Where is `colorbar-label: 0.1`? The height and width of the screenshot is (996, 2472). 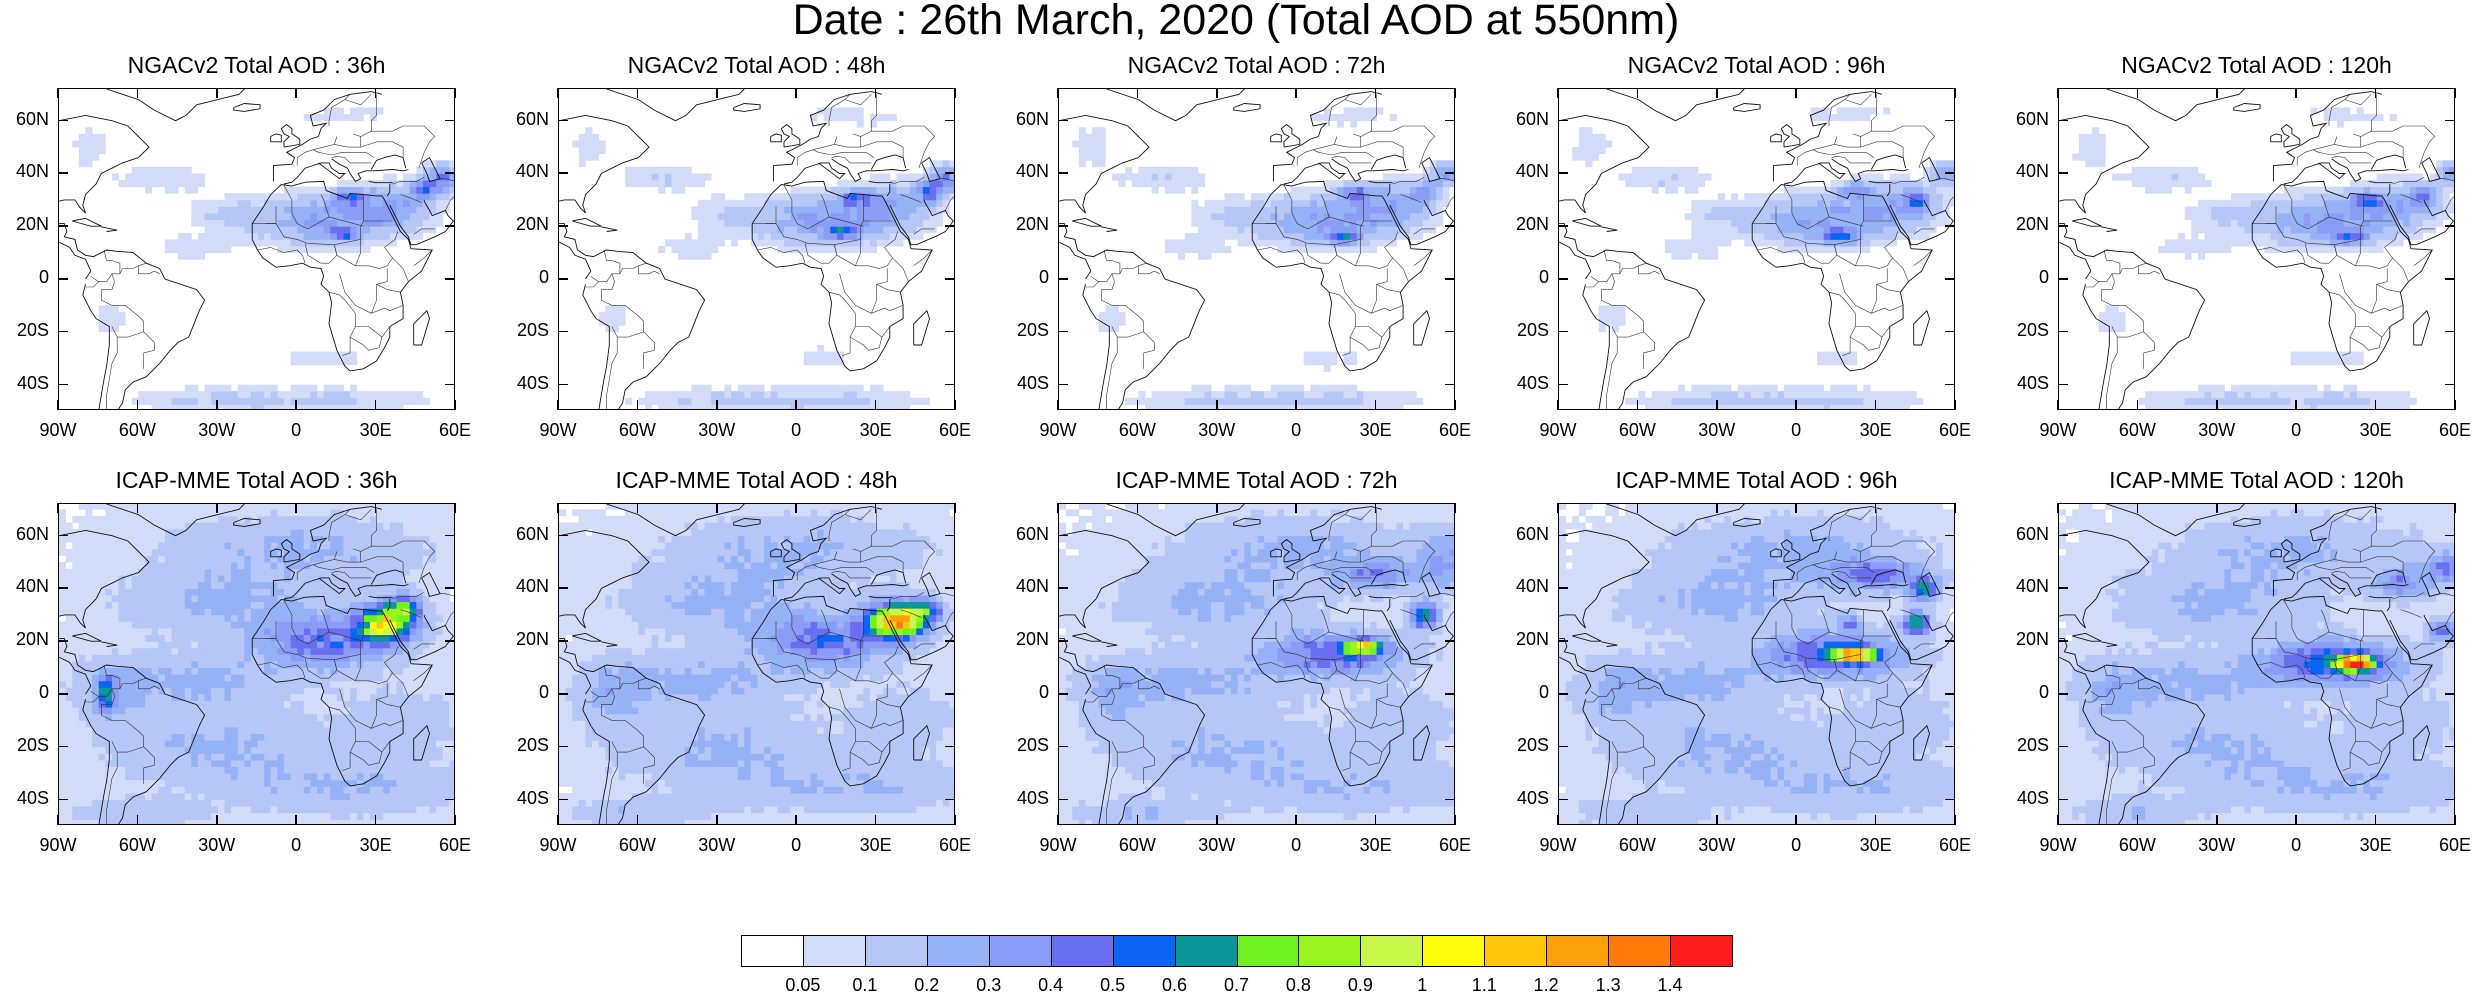
colorbar-label: 0.1 is located at coordinates (864, 985).